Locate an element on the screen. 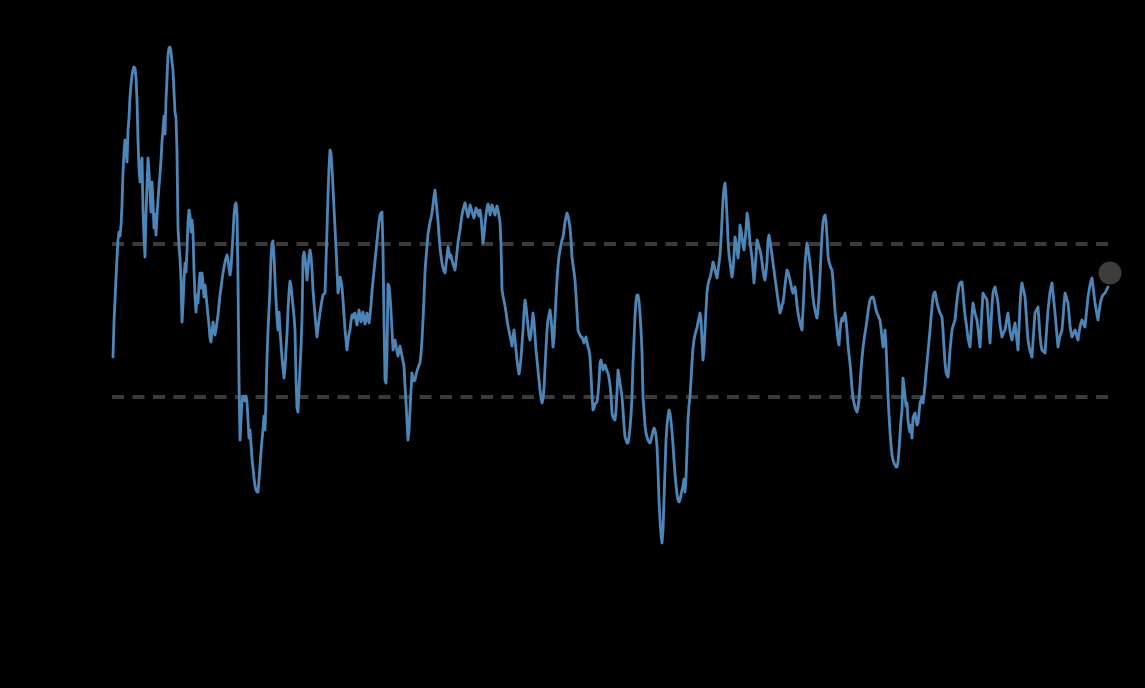 This screenshot has width=1145, height=688. endpoint-marker-dot is located at coordinates (1110, 273).